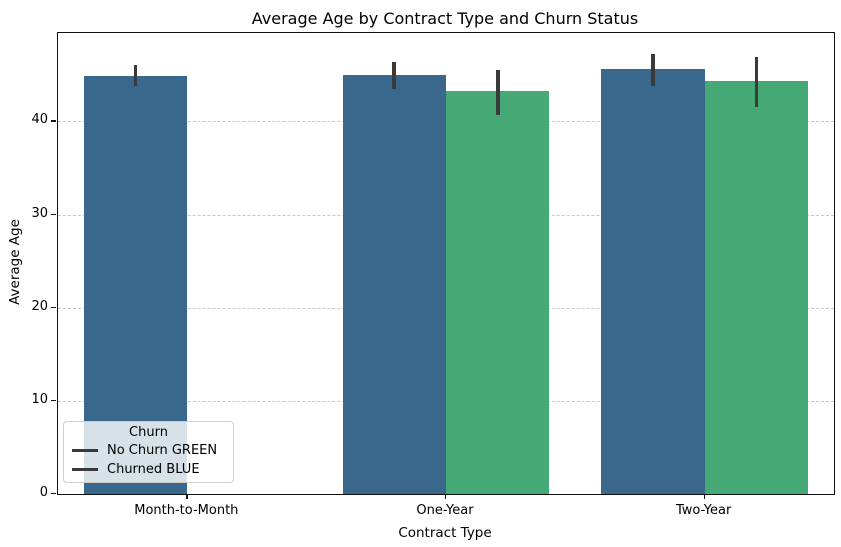  I want to click on error-bar-month-to-month-no-churn-green, so click(135, 75).